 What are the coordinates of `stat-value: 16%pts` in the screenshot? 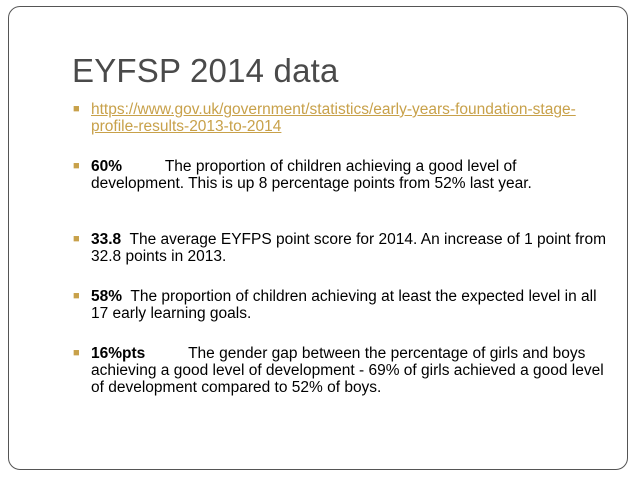 It's located at (118, 353).